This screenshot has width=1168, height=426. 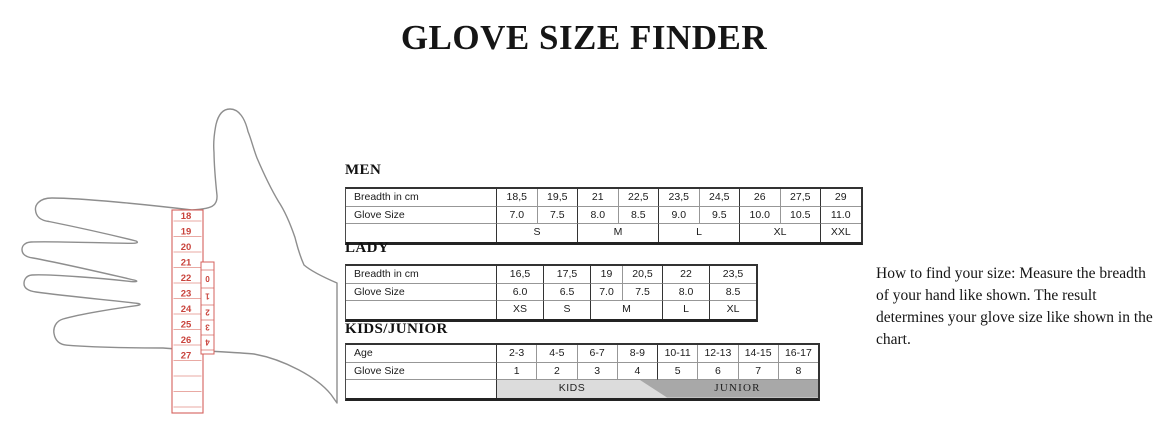 I want to click on tape-number: 18, so click(x=186, y=216).